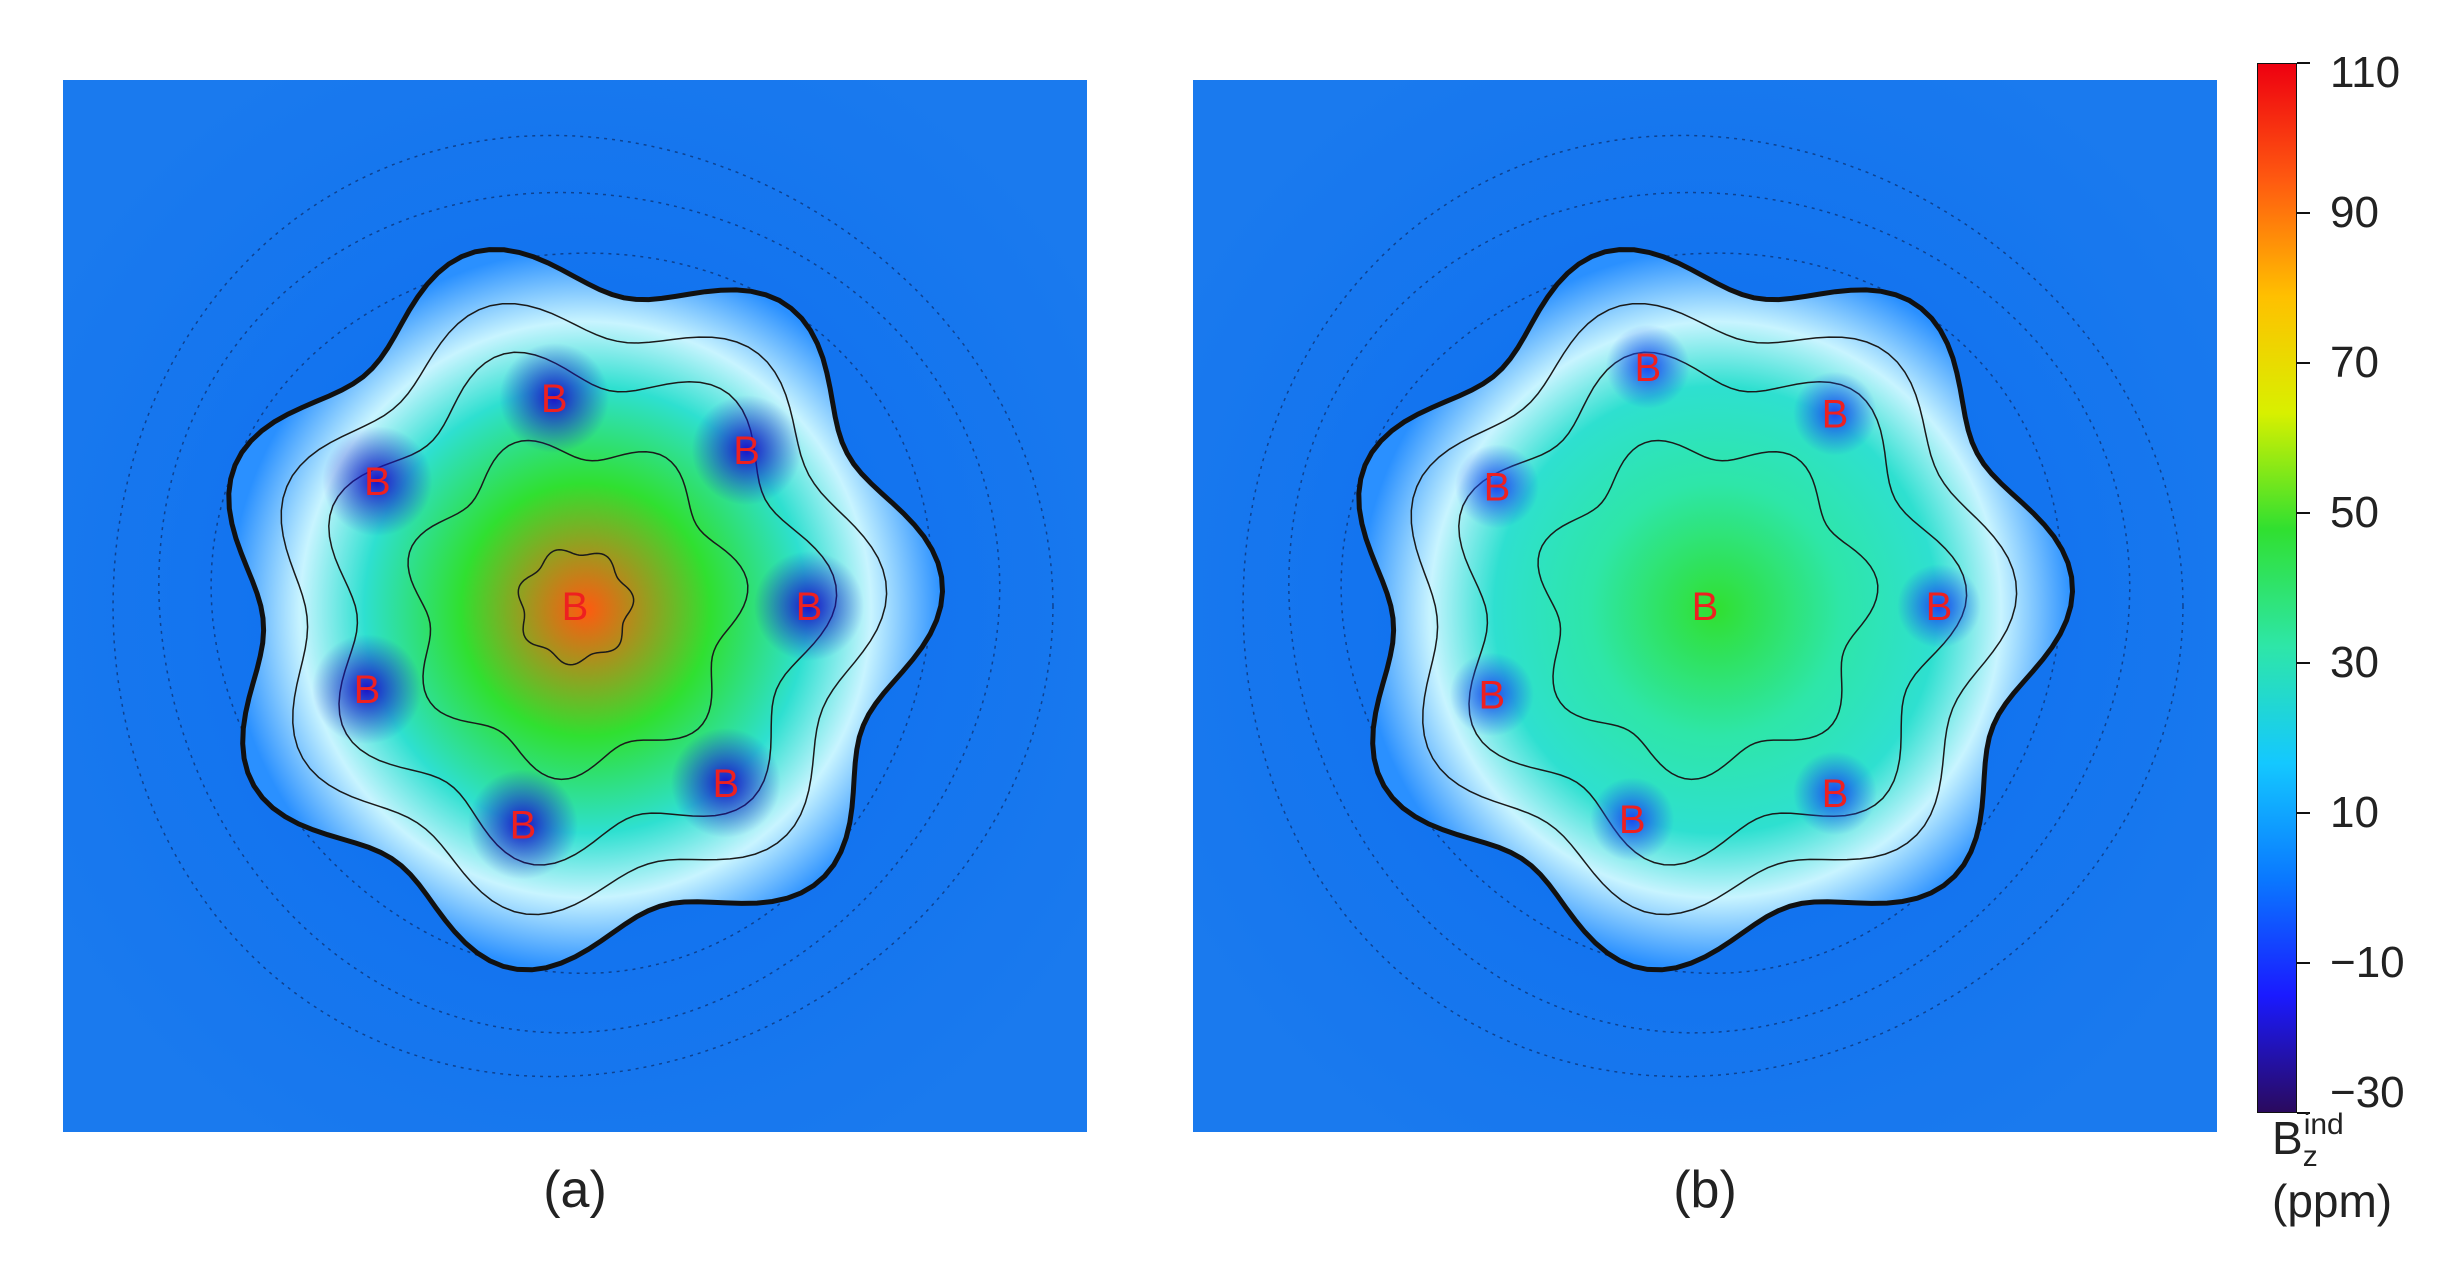  What do you see at coordinates (2354, 362) in the screenshot?
I see `colorbar-tick-label: 70` at bounding box center [2354, 362].